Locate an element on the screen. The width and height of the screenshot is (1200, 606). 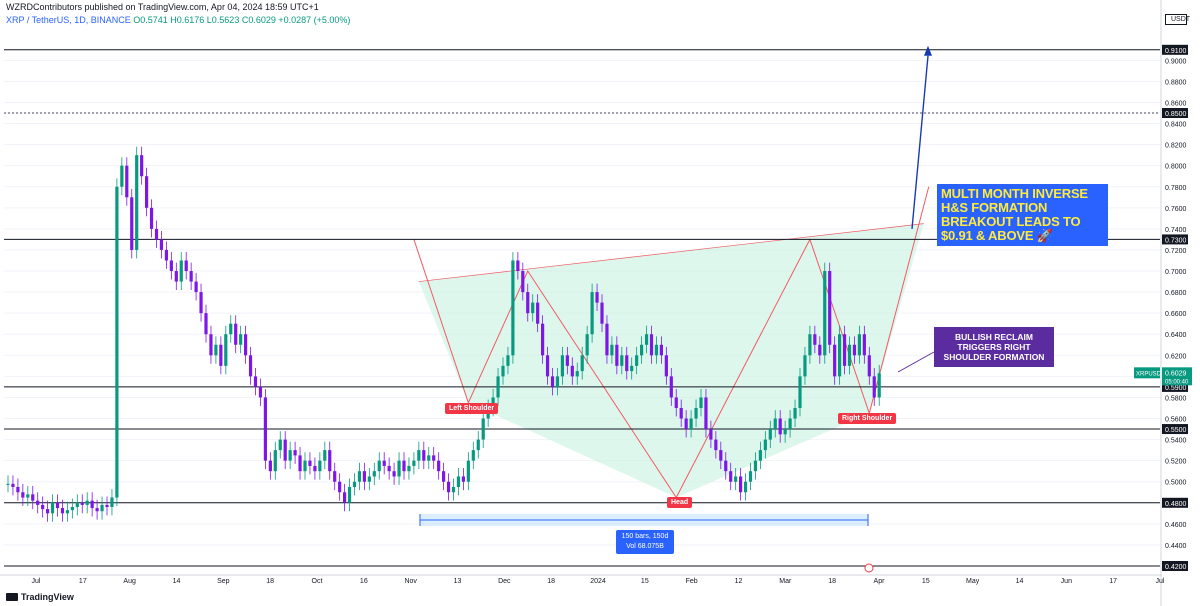
y-tick-label: 0.4800 is located at coordinates (1176, 504).